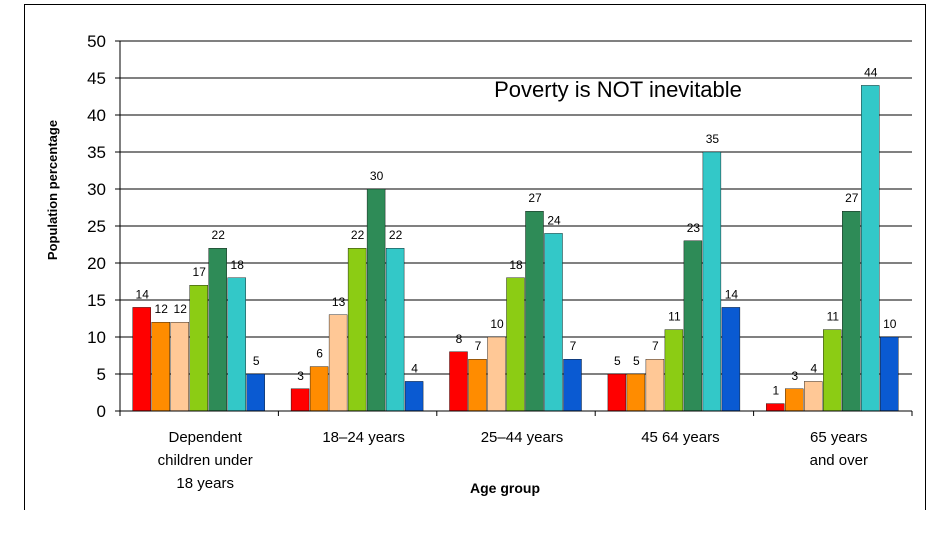 This screenshot has height=542, width=936. Describe the element at coordinates (319, 354) in the screenshot. I see `bar-value-label: 6` at that location.